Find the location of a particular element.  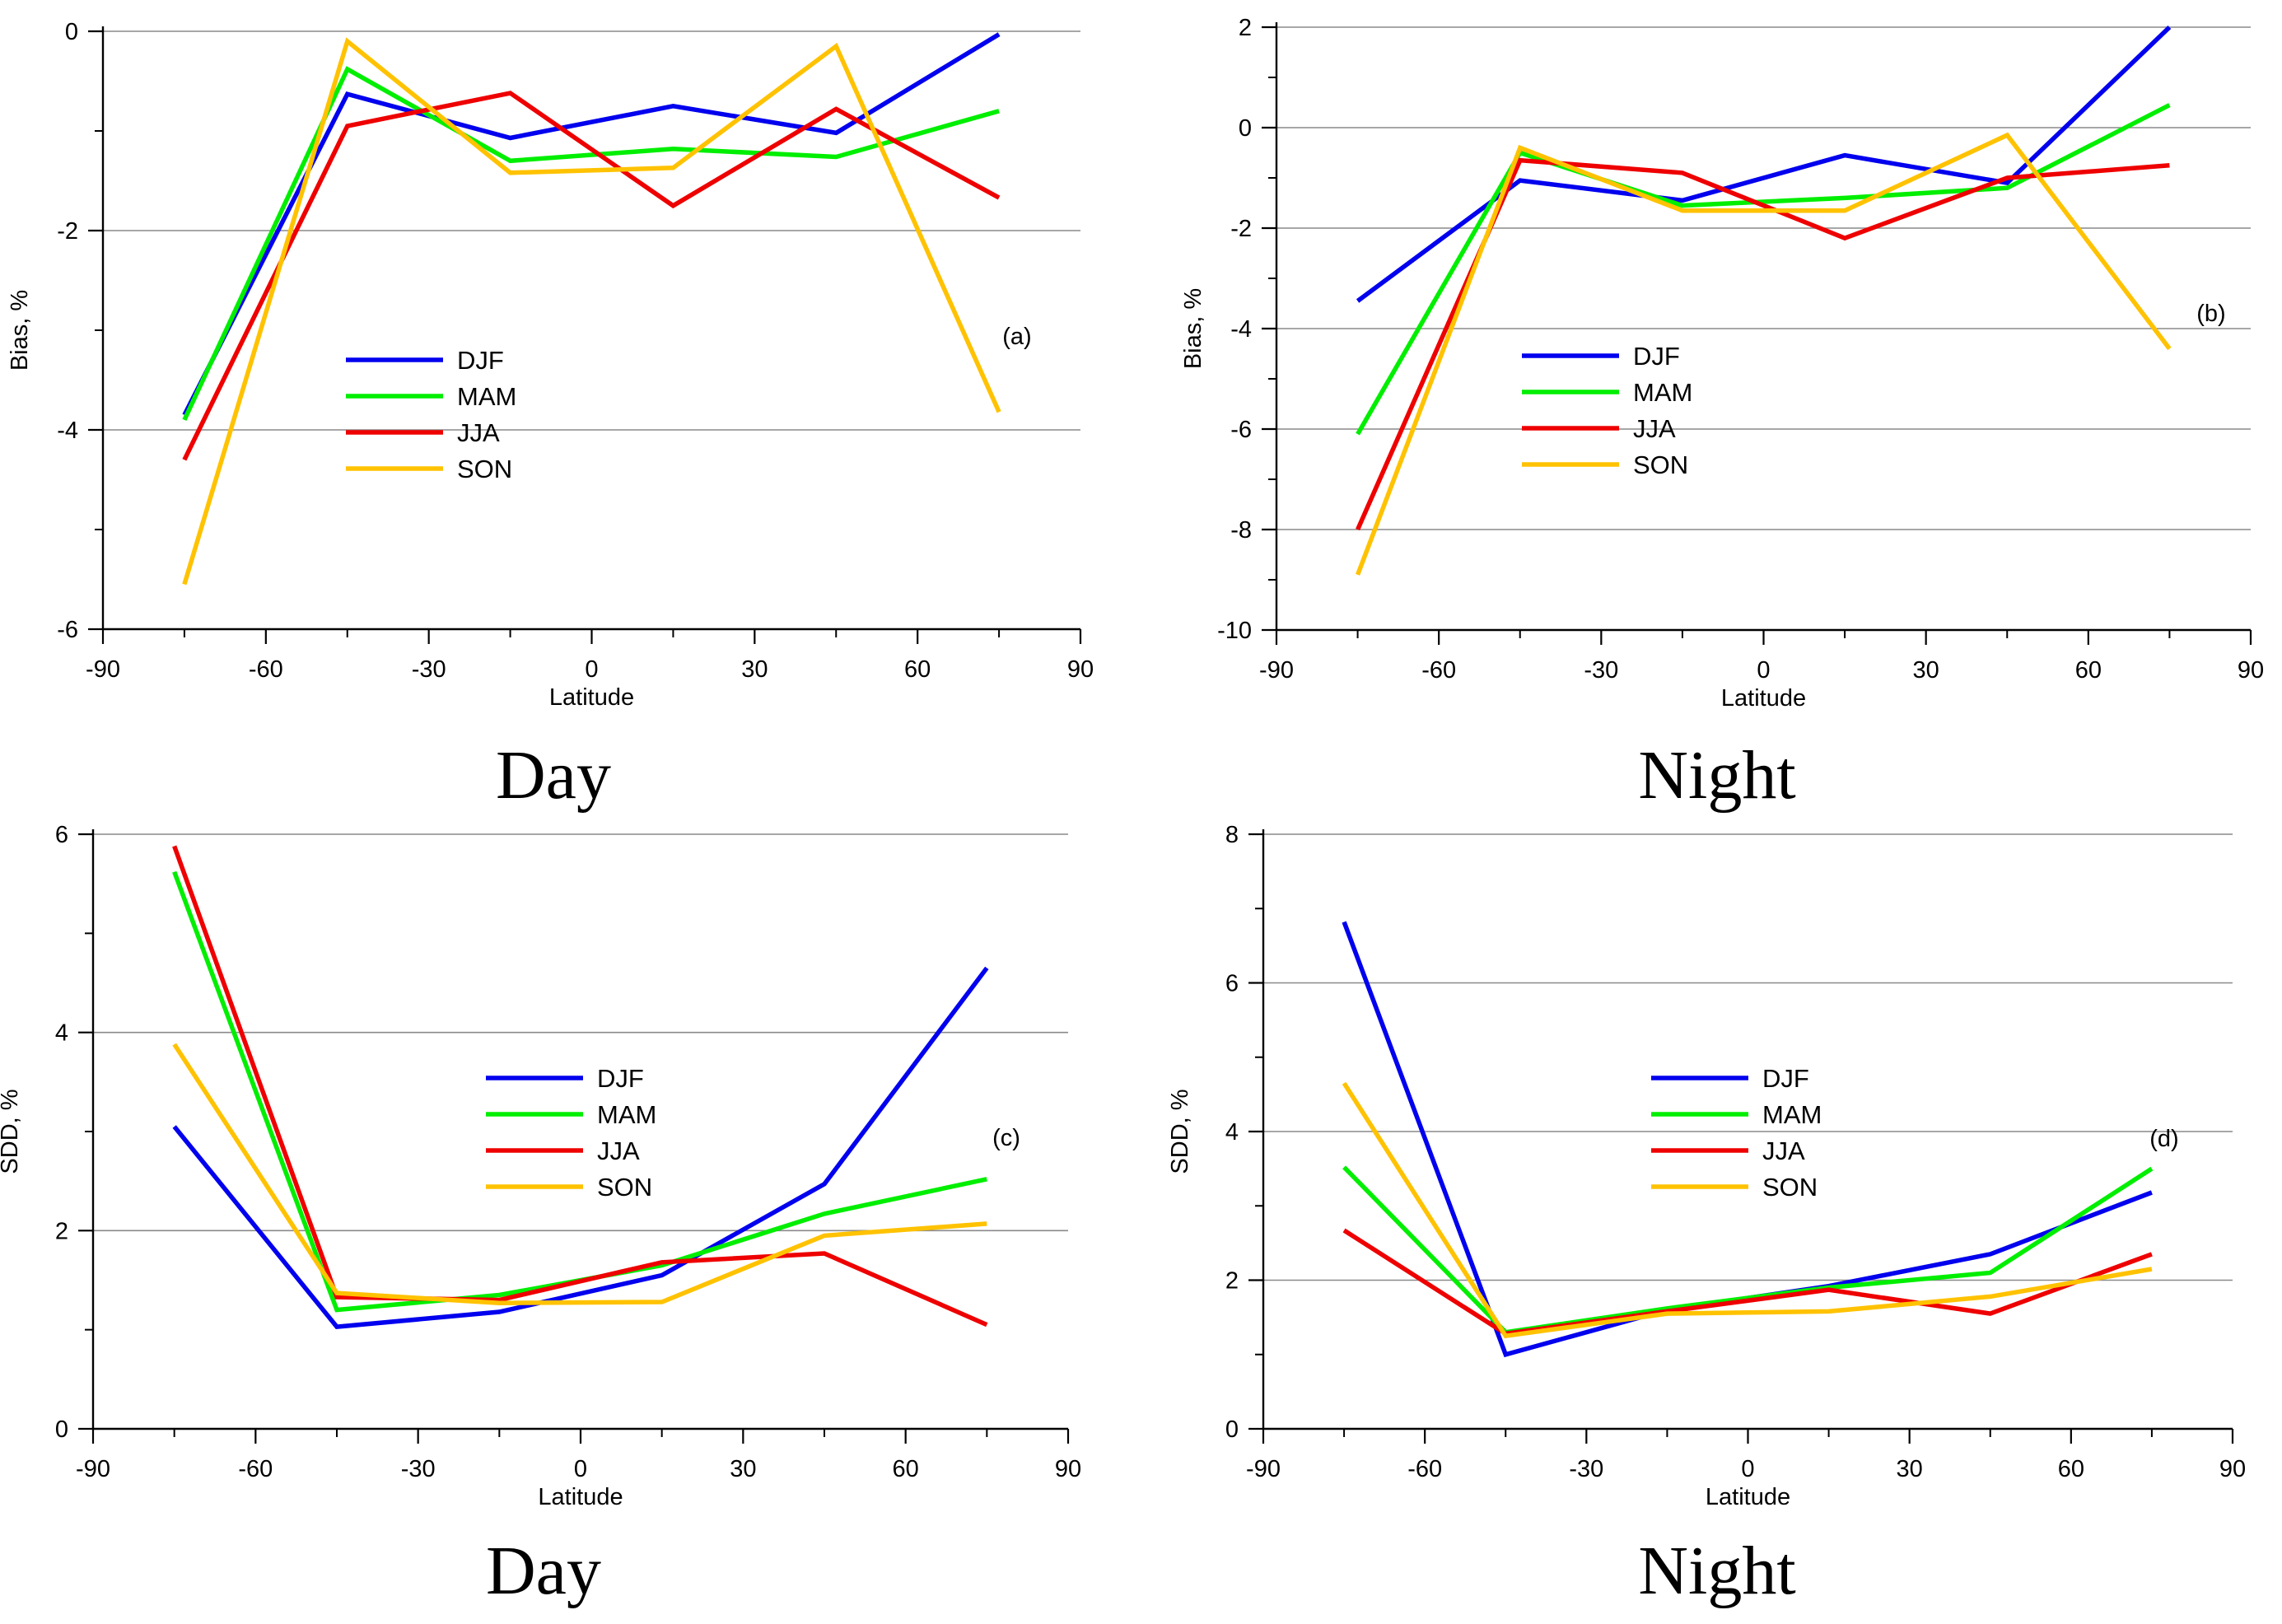

chart-c-x-tick-label: -30 is located at coordinates (418, 1469).